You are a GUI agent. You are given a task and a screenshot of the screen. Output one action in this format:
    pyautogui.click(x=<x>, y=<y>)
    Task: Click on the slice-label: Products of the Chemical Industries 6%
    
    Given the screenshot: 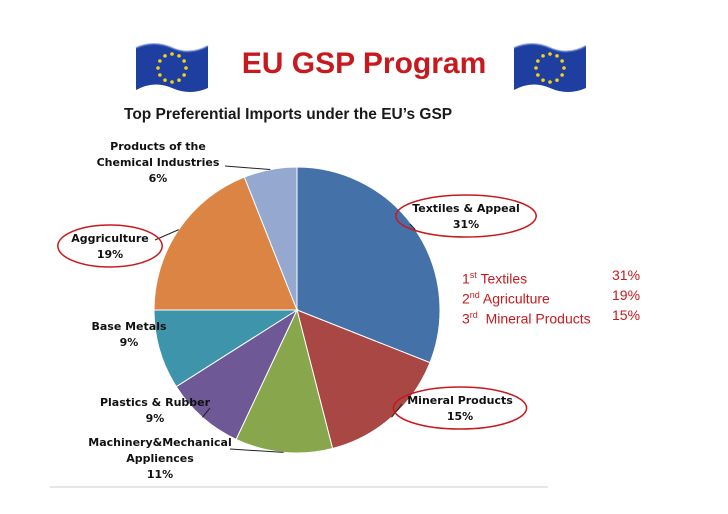 What is the action you would take?
    pyautogui.click(x=158, y=162)
    